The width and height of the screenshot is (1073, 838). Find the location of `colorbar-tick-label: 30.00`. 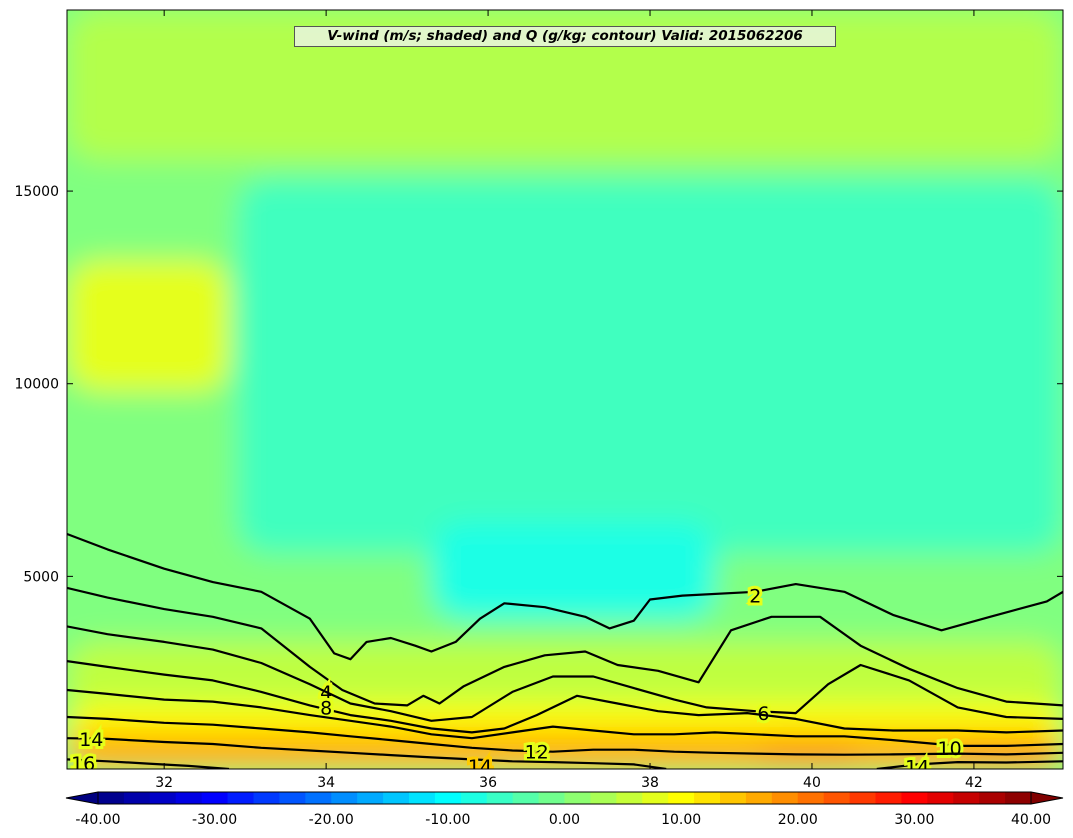

colorbar-tick-label: 30.00 is located at coordinates (914, 820).